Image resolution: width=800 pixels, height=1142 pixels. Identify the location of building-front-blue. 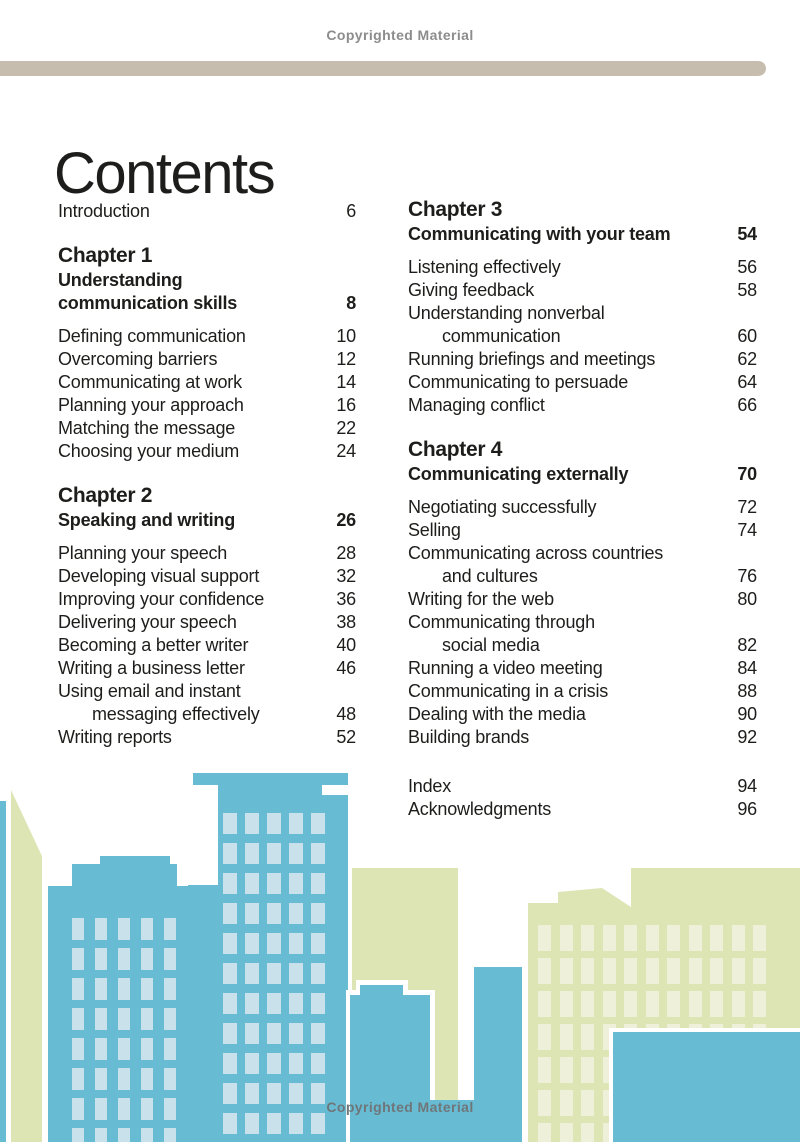
(706, 1087).